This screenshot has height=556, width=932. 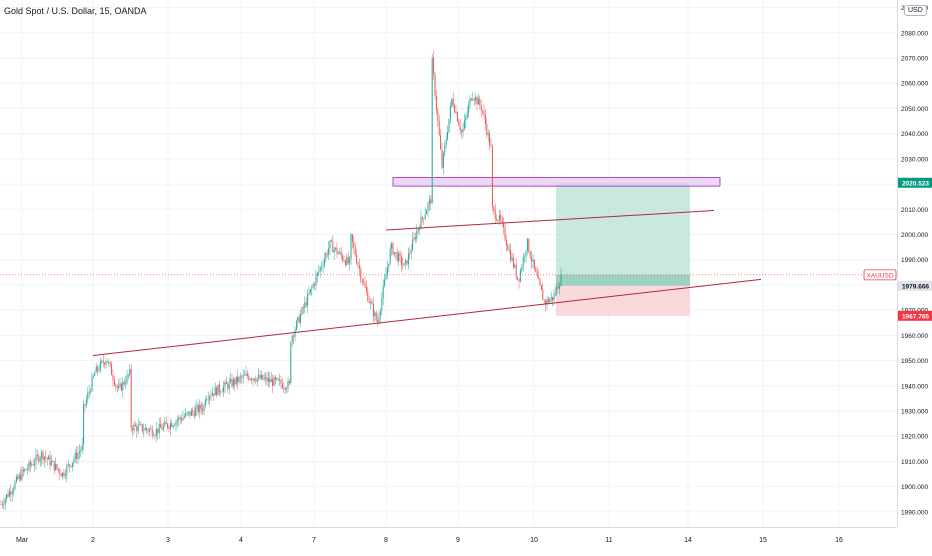 What do you see at coordinates (427, 317) in the screenshot?
I see `trendline-lower` at bounding box center [427, 317].